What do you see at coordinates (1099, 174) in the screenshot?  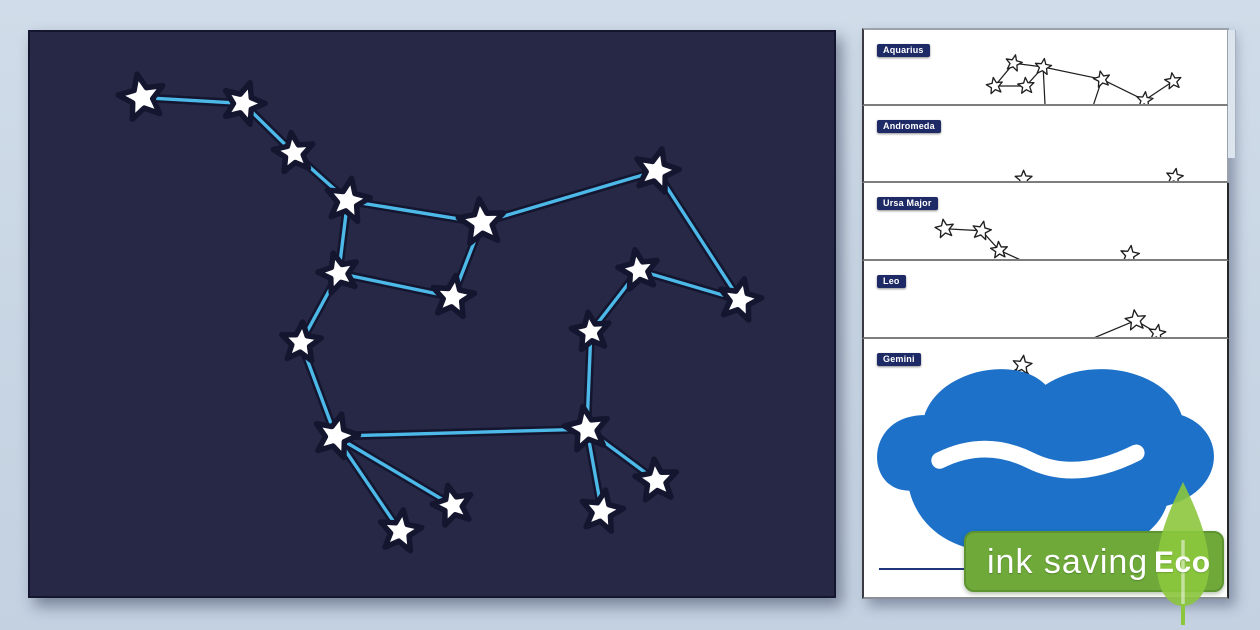 I see `andromeda-outline-diagram` at bounding box center [1099, 174].